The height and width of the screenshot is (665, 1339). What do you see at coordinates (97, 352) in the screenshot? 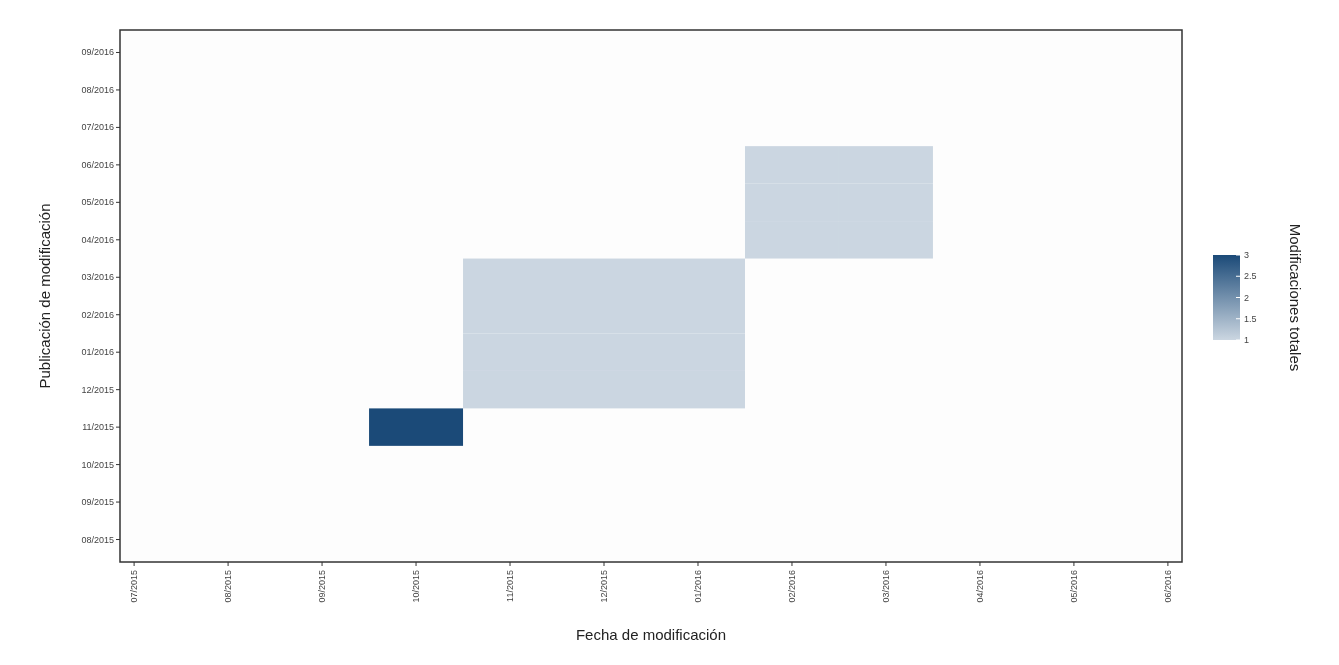
I see `y-tick-label: 01/2016` at bounding box center [97, 352].